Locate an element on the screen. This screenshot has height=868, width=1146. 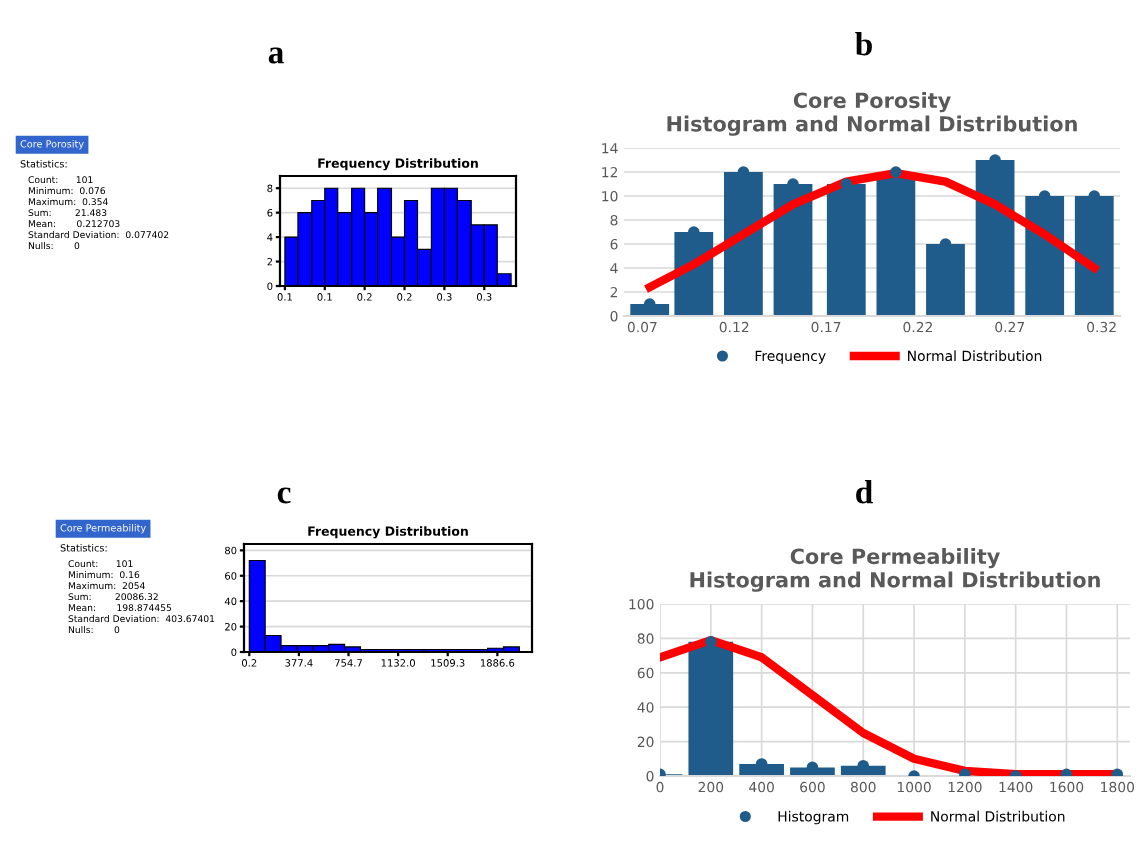
chart-title: Core Permeability Histogram and Normal Distribution is located at coordinates (895, 570).